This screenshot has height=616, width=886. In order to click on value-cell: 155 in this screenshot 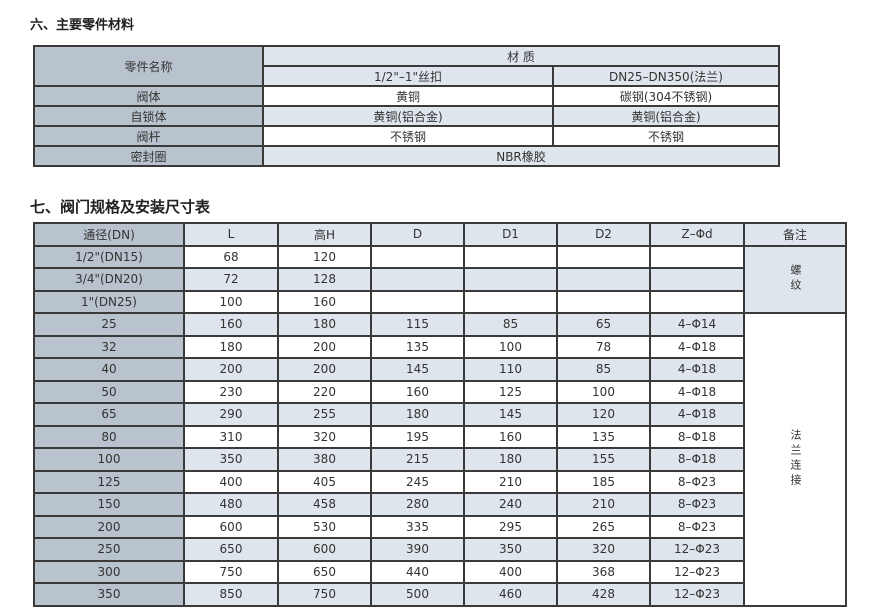, I will do `click(603, 459)`.